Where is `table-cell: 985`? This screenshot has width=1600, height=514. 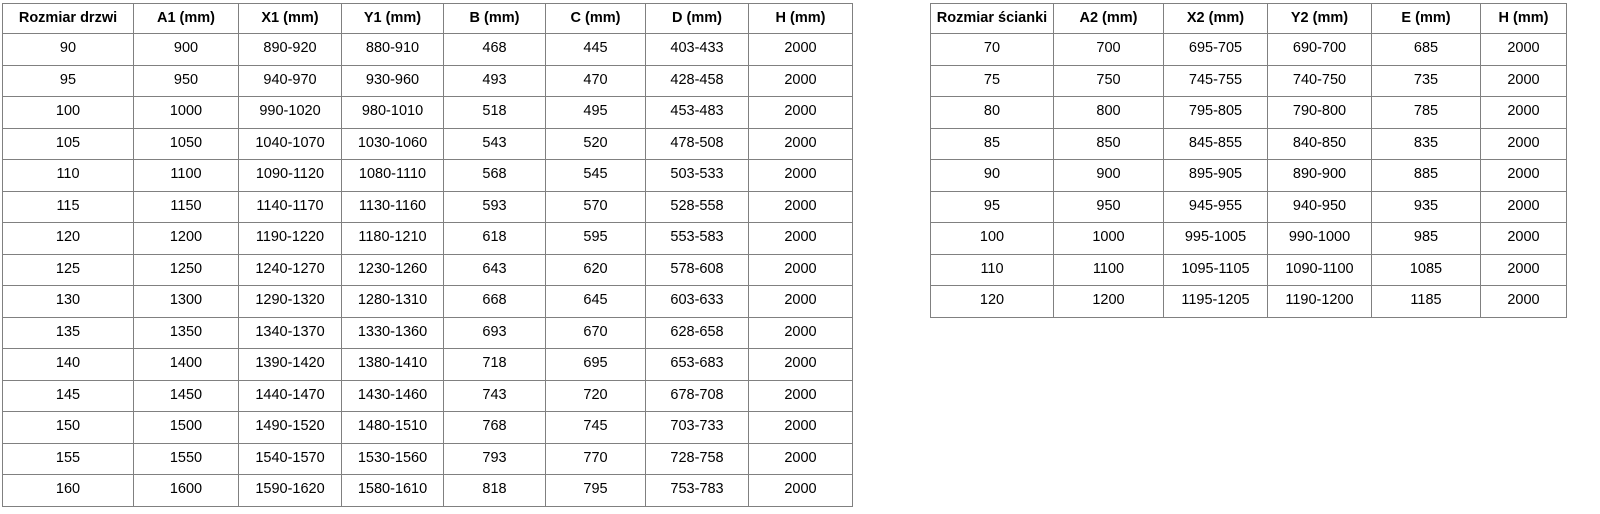
table-cell: 985 is located at coordinates (1426, 238).